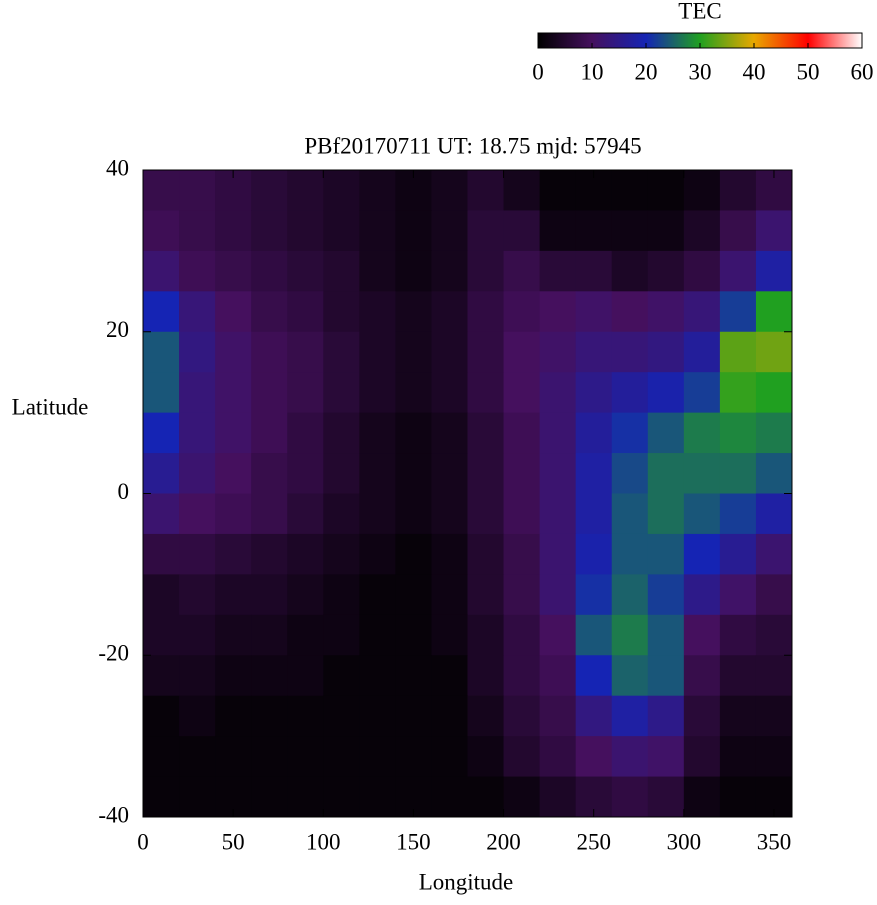  Describe the element at coordinates (646, 71) in the screenshot. I see `colorbar-tick-label: 20` at that location.